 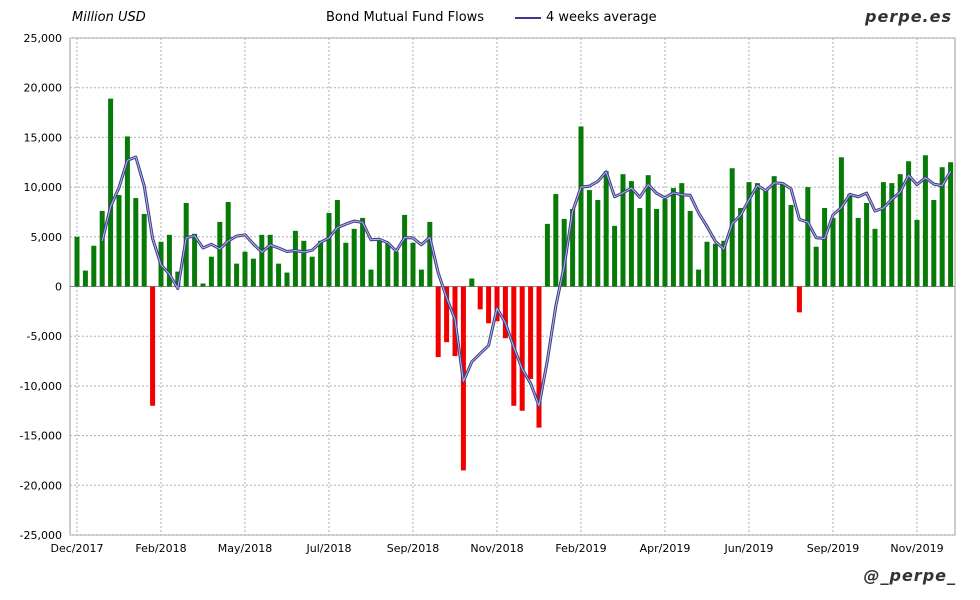 I want to click on y-tick-label: 5,000, so click(x=47, y=237).